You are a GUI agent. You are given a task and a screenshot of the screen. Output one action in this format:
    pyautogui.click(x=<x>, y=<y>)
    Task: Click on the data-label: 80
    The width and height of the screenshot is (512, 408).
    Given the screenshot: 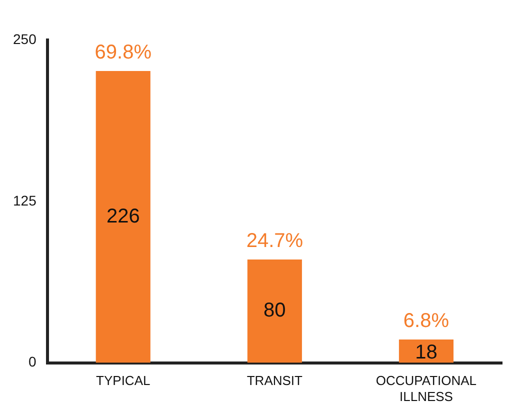 What is the action you would take?
    pyautogui.click(x=275, y=311)
    